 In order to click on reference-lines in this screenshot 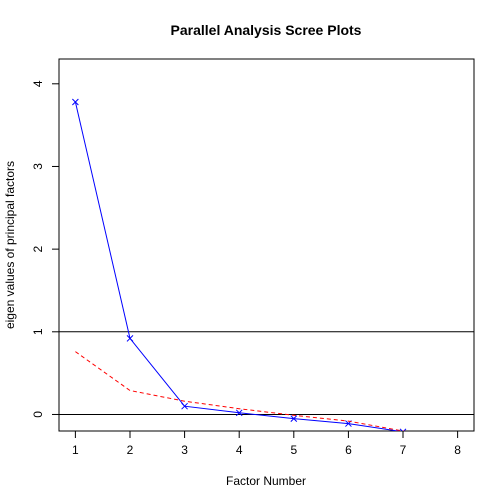, I will do `click(266, 373)`.